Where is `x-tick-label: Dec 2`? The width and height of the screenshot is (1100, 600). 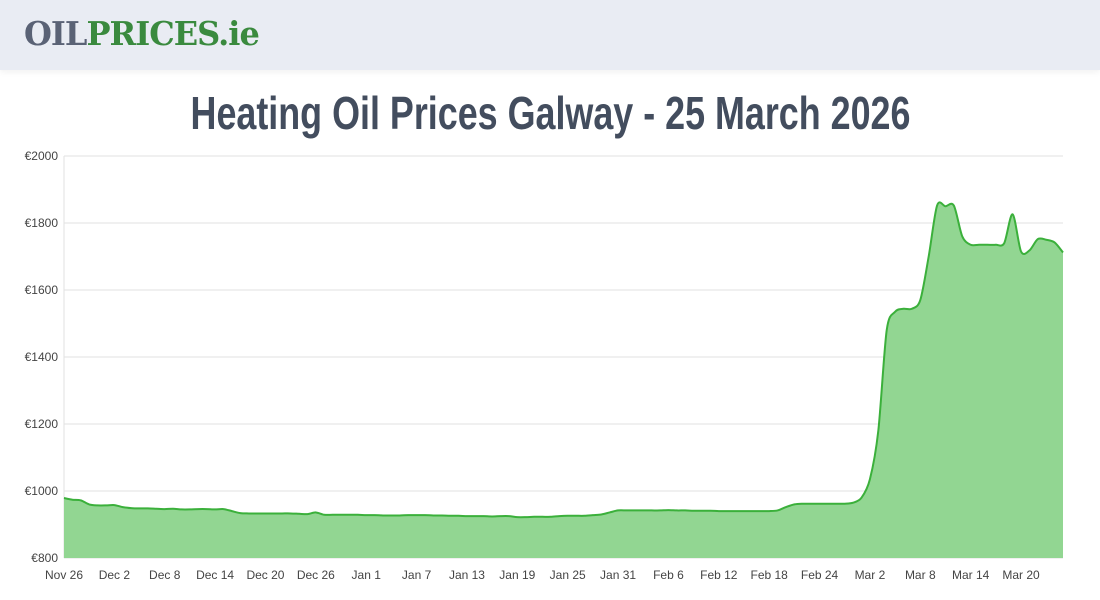 x-tick-label: Dec 2 is located at coordinates (115, 575).